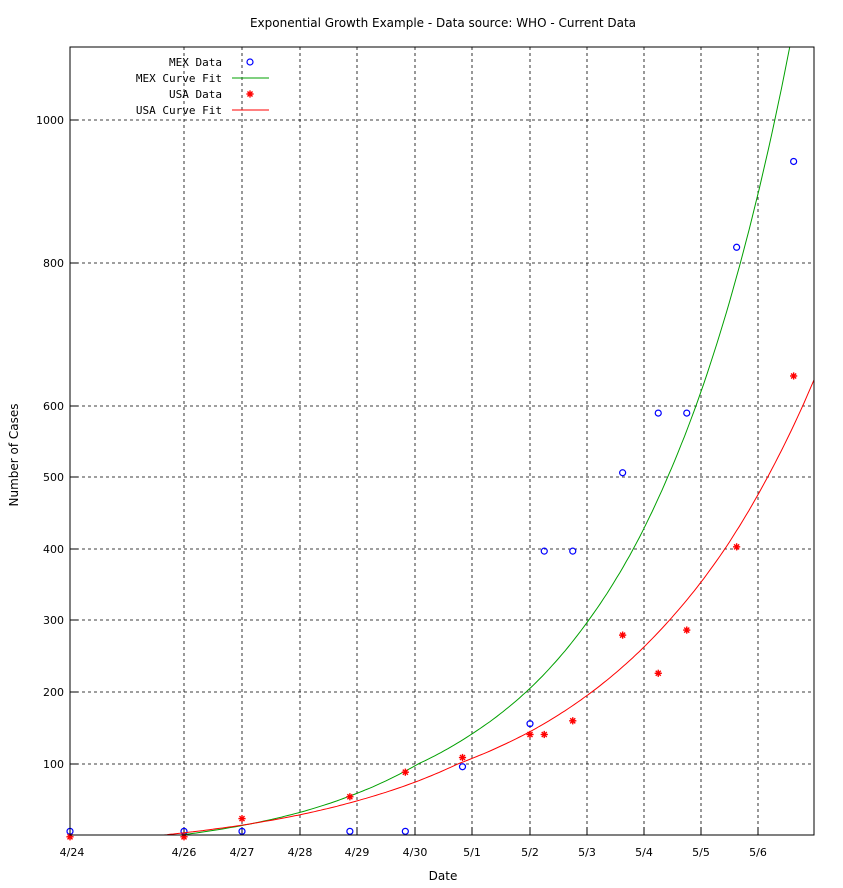 This screenshot has width=843, height=888. What do you see at coordinates (415, 852) in the screenshot?
I see `x-tick-label-4-30: 4/30` at bounding box center [415, 852].